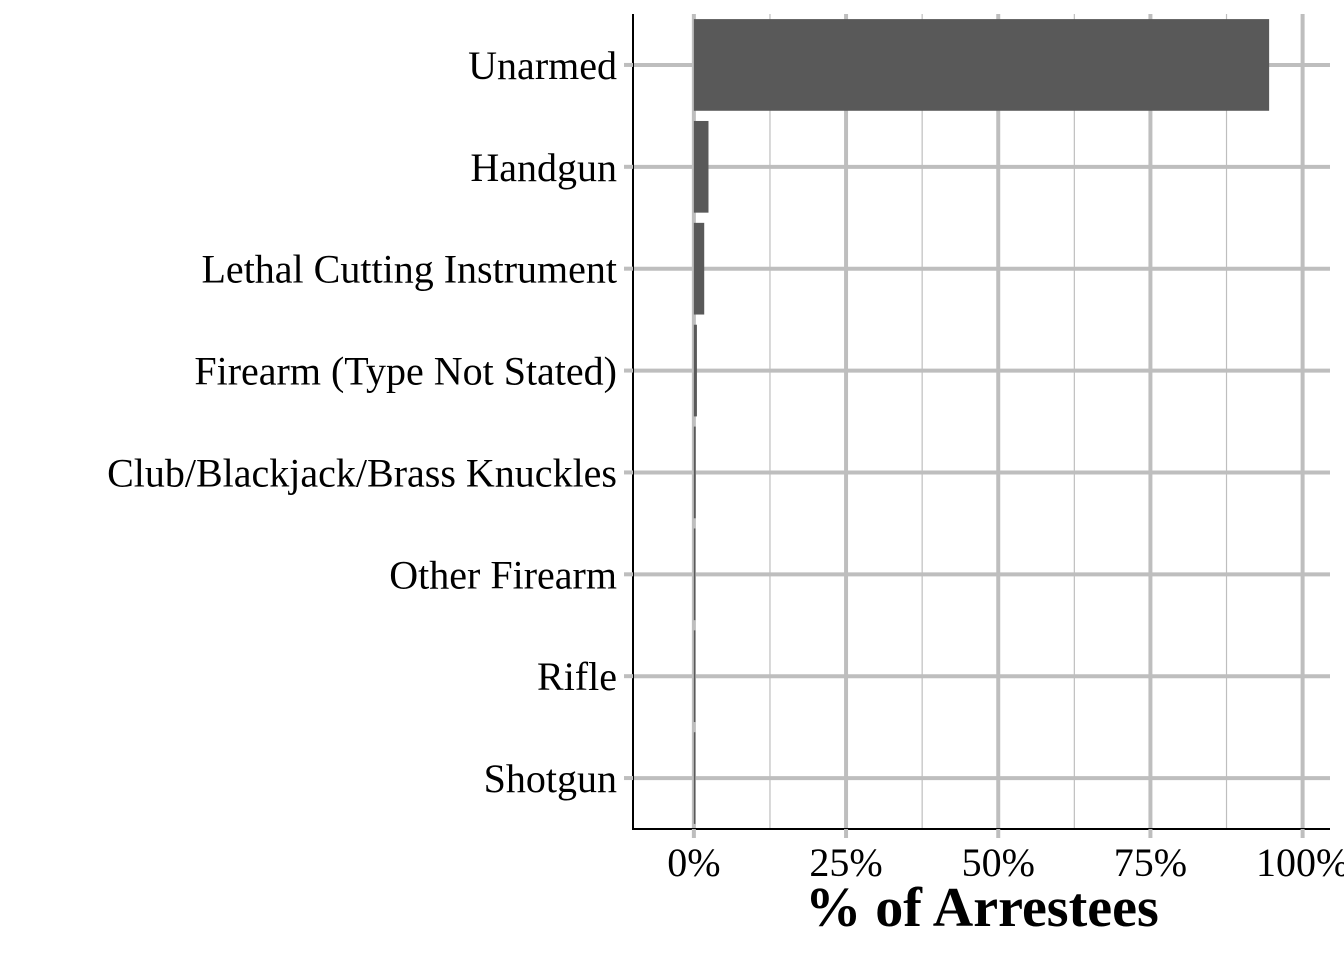  I want to click on y-tick-label: Firearm (Type Not Stated), so click(405, 371).